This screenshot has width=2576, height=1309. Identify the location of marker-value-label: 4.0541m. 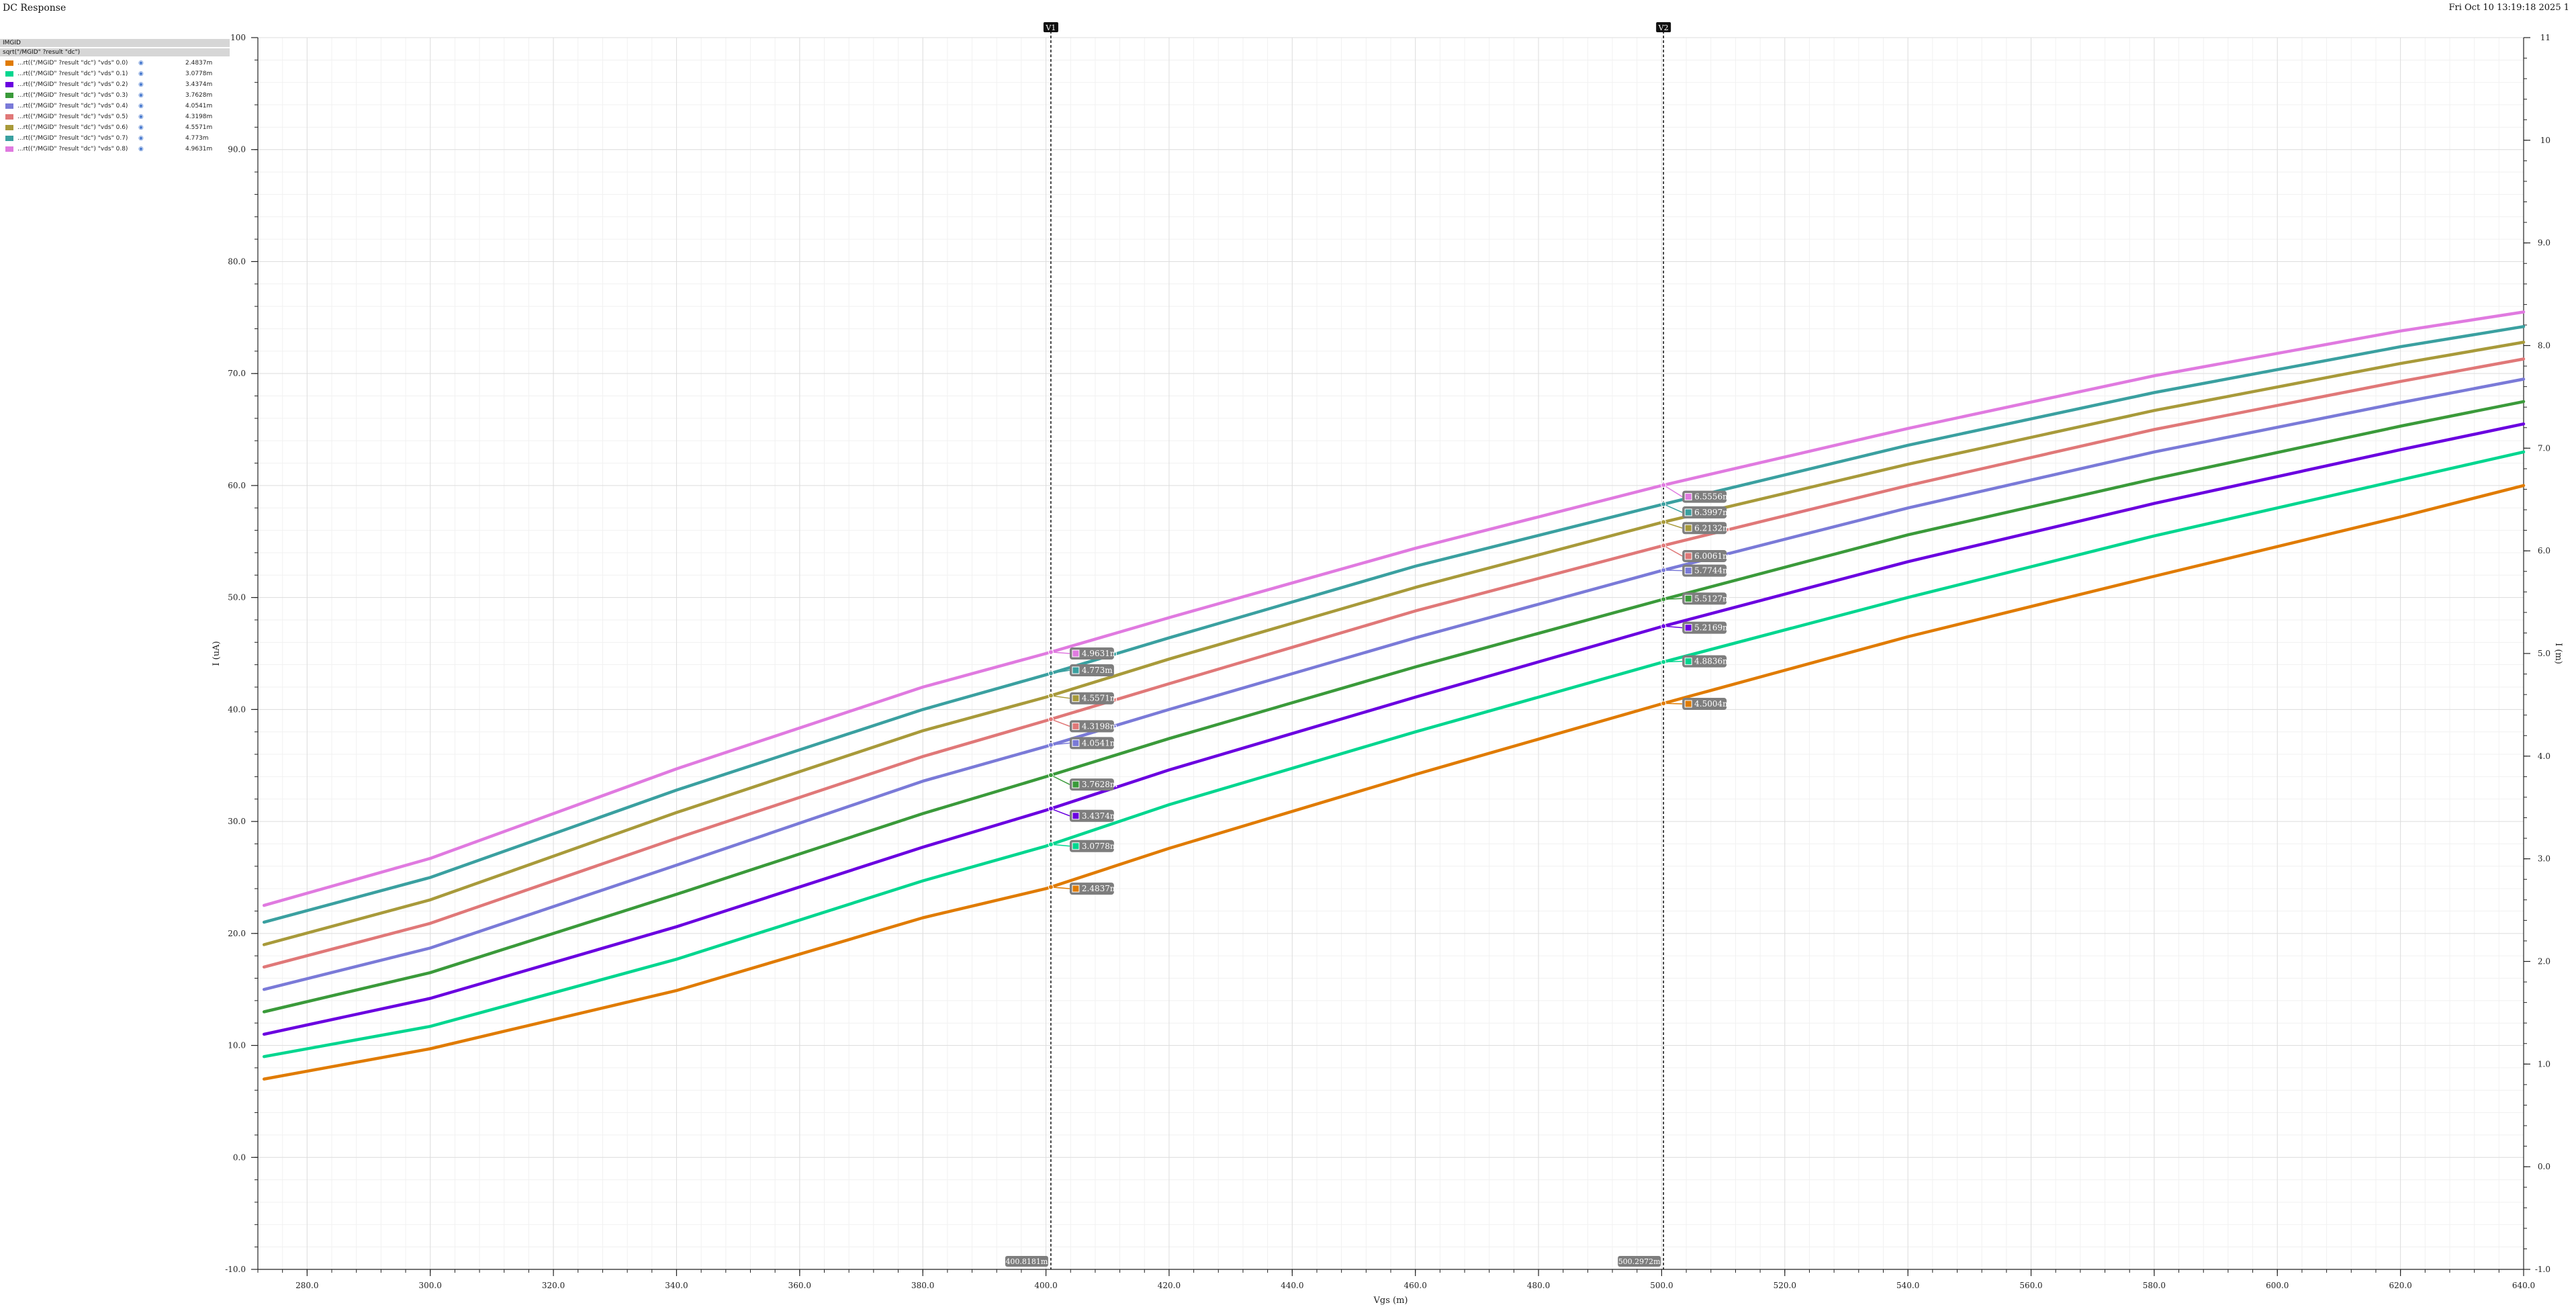
(1093, 743).